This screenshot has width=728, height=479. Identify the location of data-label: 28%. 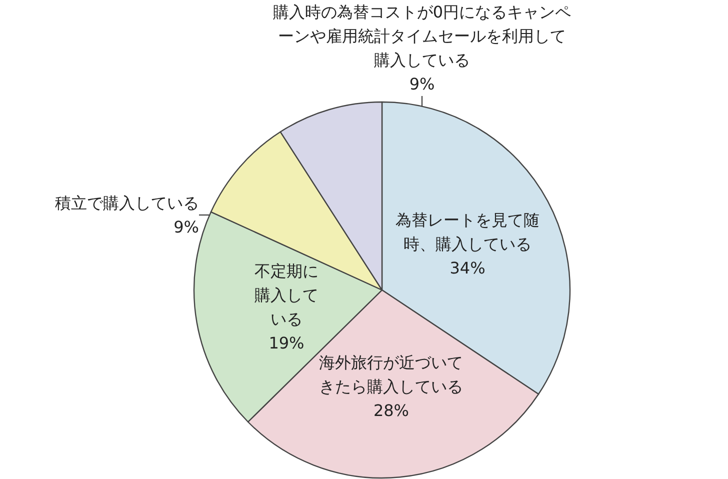
(391, 410).